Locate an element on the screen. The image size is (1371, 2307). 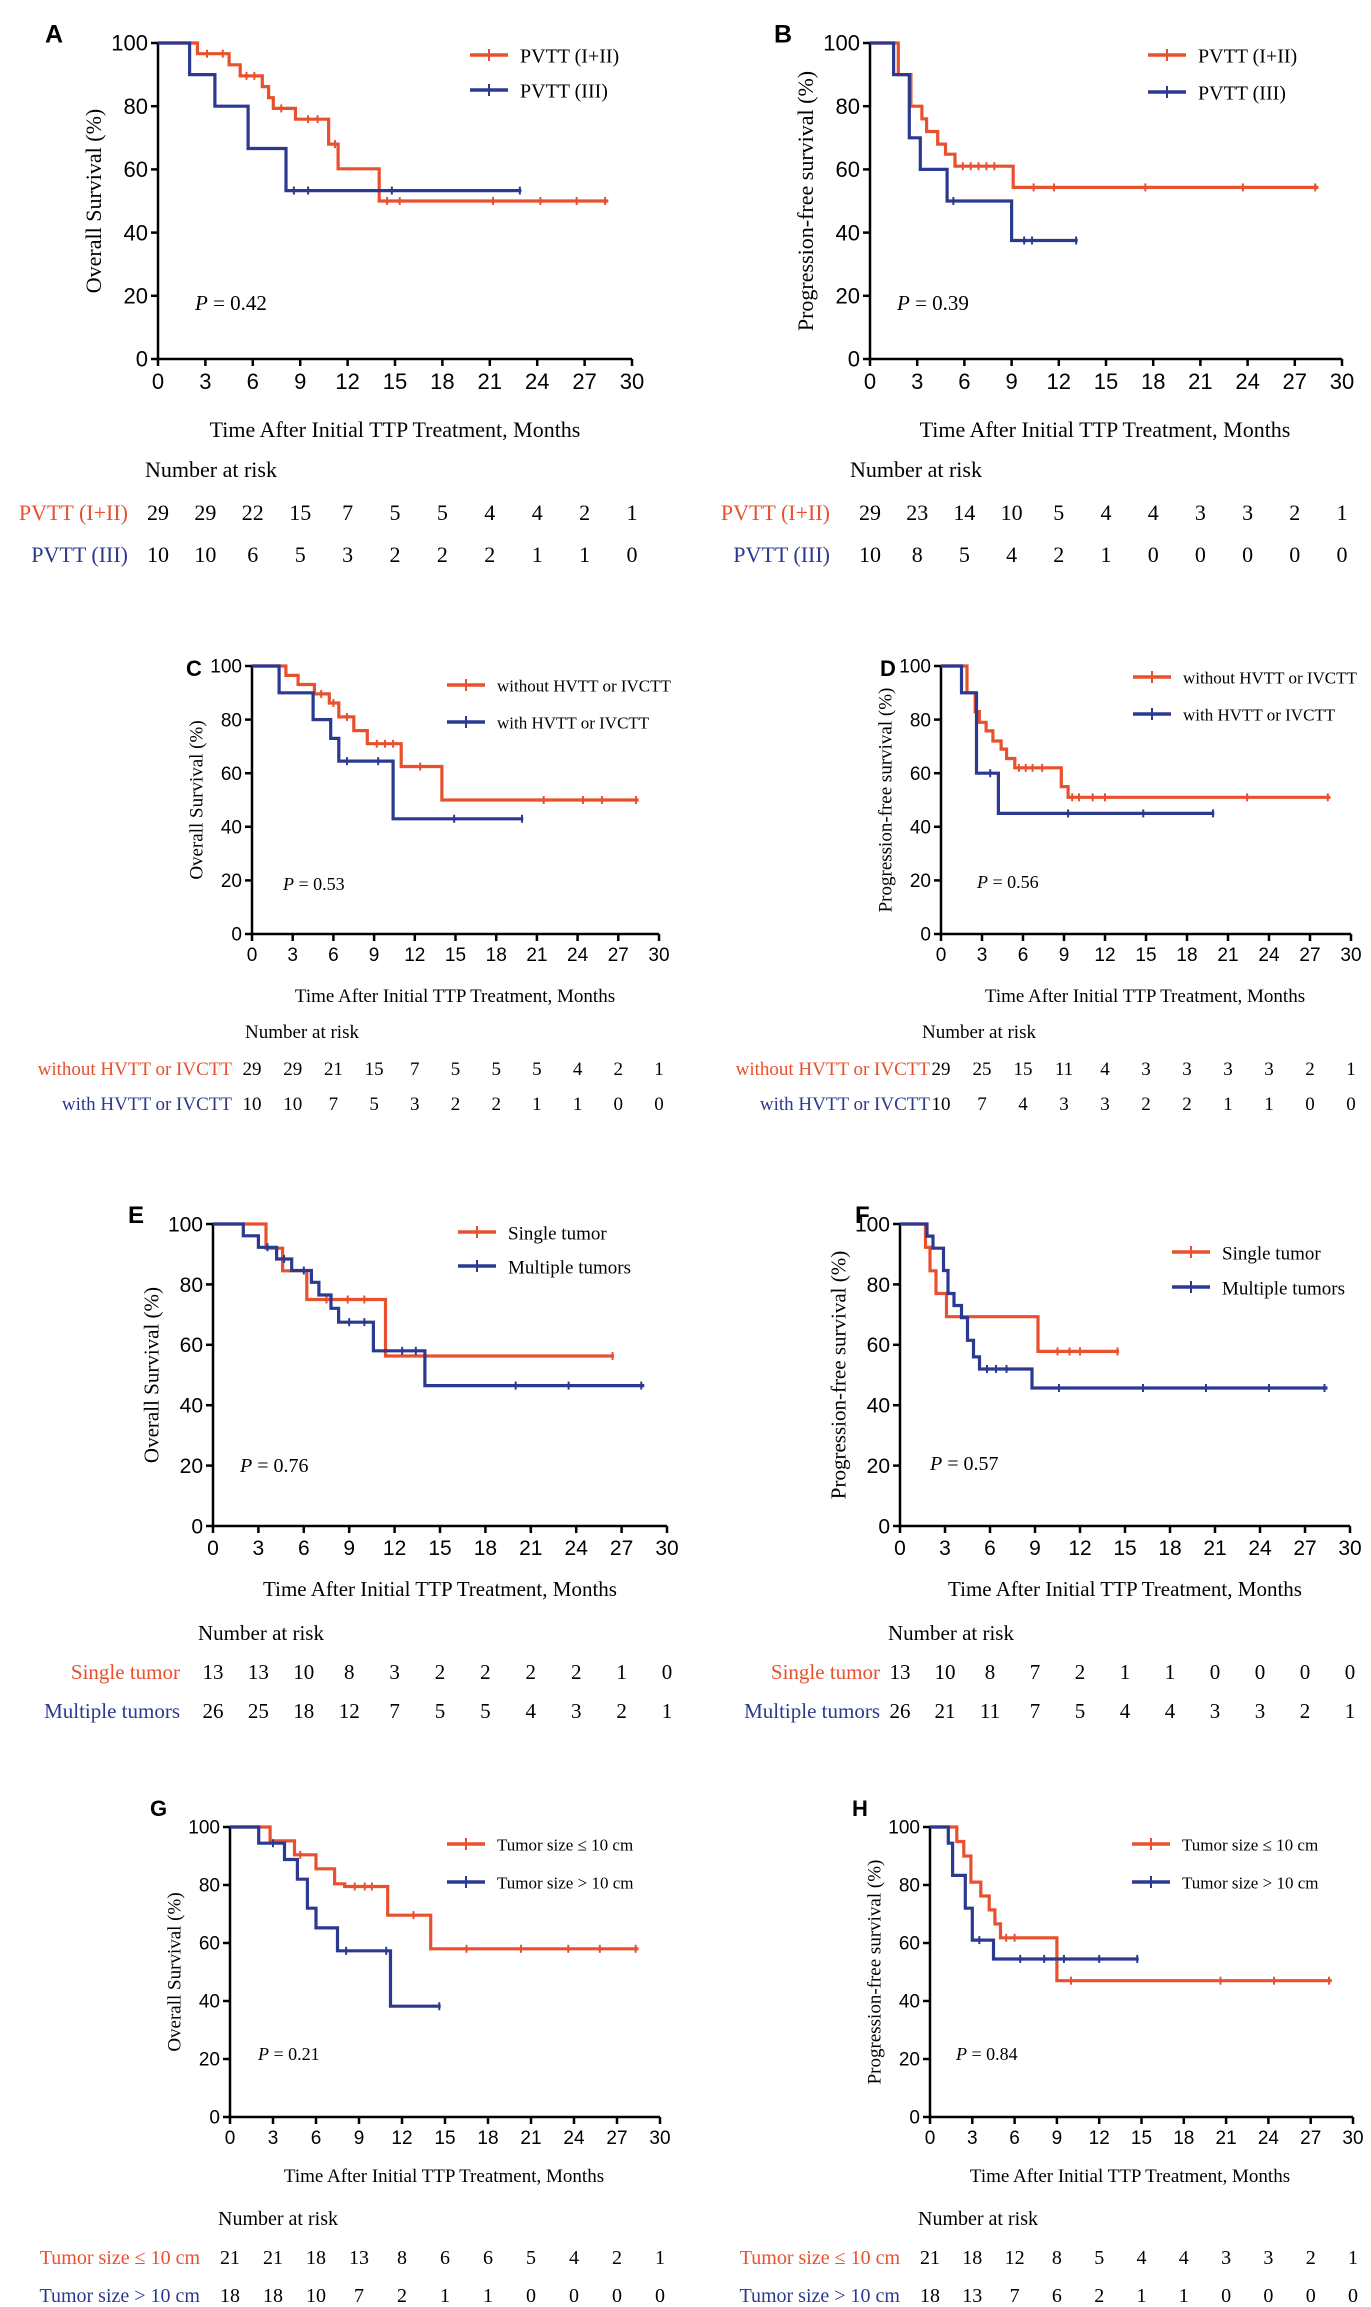
y-axis-title: Progression-free survival (%) is located at coordinates (838, 1375).